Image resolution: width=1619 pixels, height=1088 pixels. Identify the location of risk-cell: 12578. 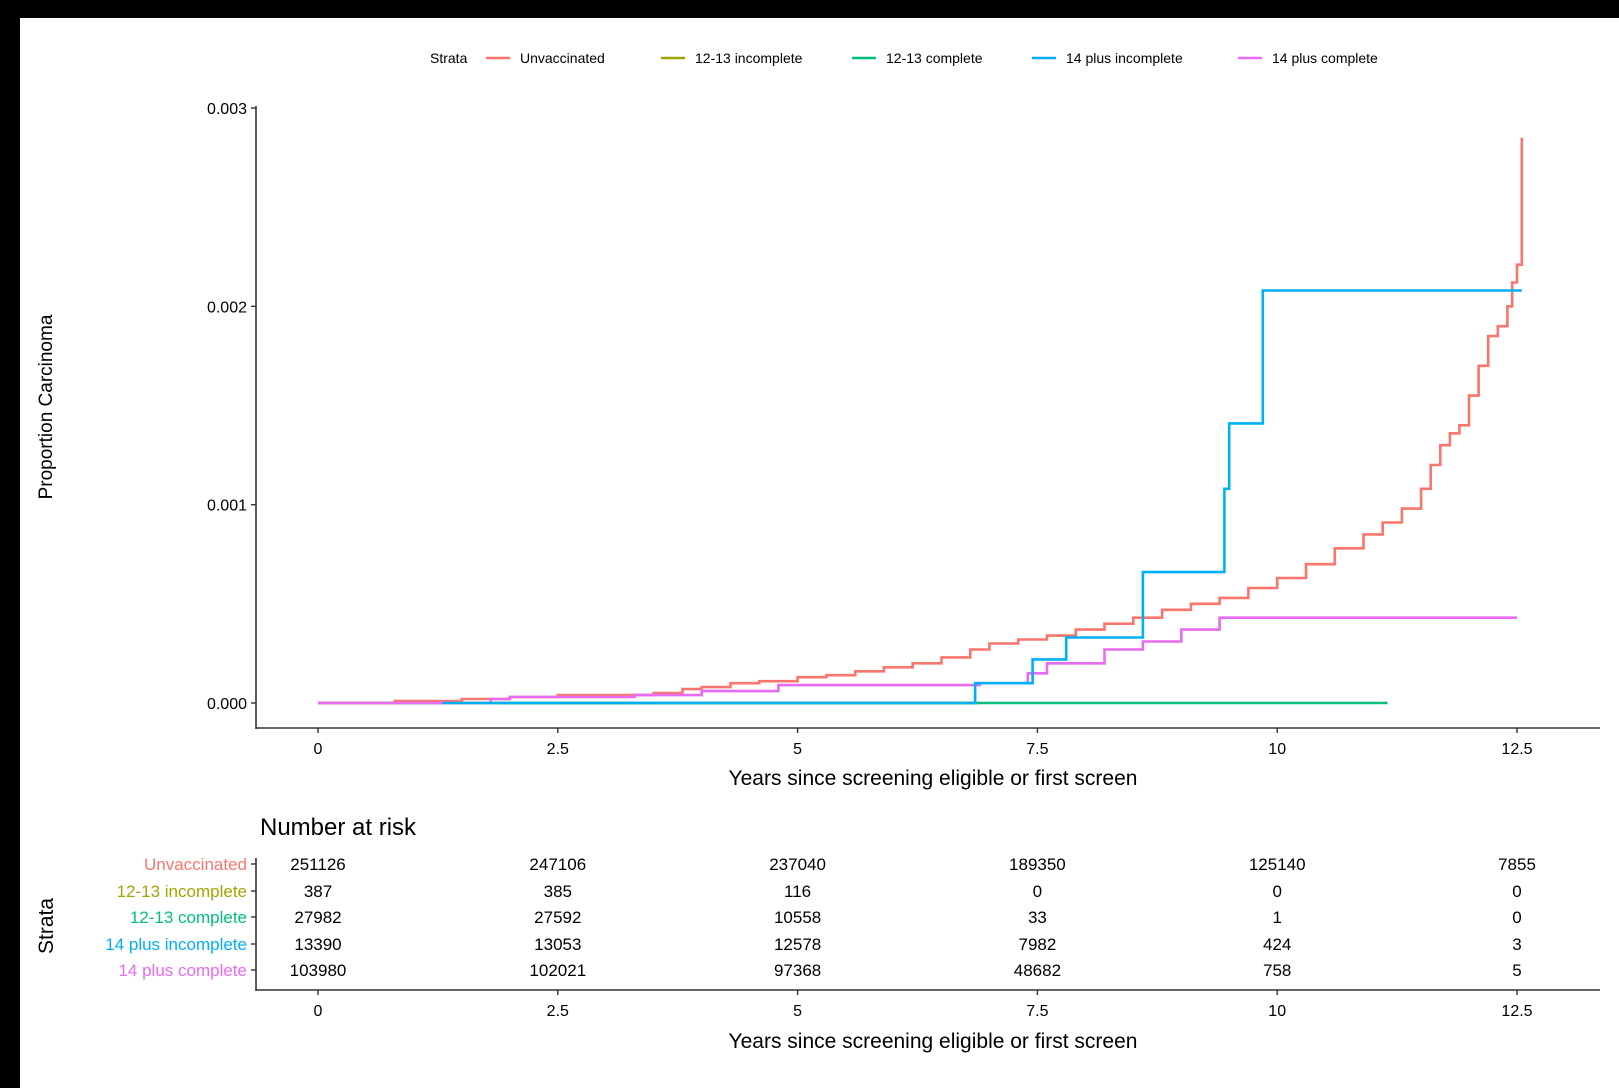
(797, 944).